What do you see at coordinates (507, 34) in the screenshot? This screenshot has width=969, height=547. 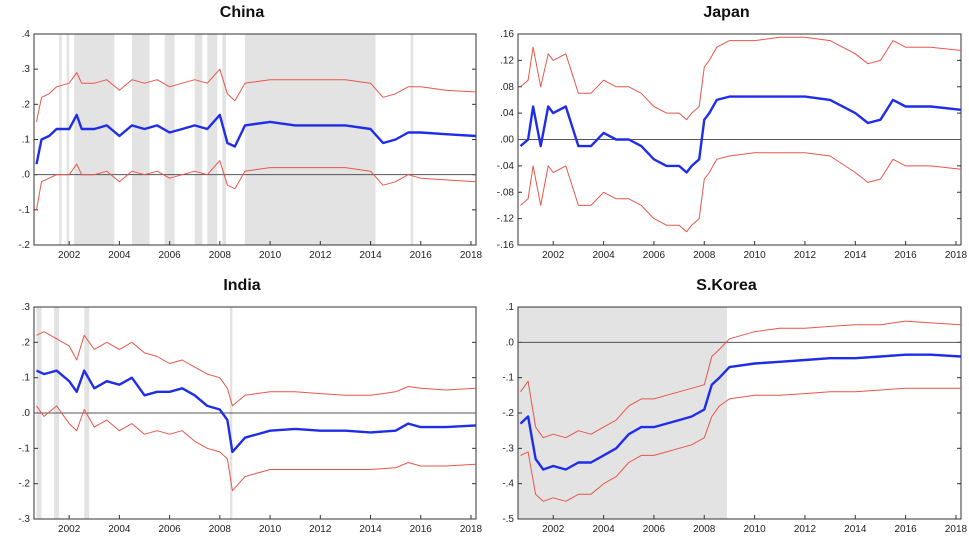 I see `y-tick-label: .16` at bounding box center [507, 34].